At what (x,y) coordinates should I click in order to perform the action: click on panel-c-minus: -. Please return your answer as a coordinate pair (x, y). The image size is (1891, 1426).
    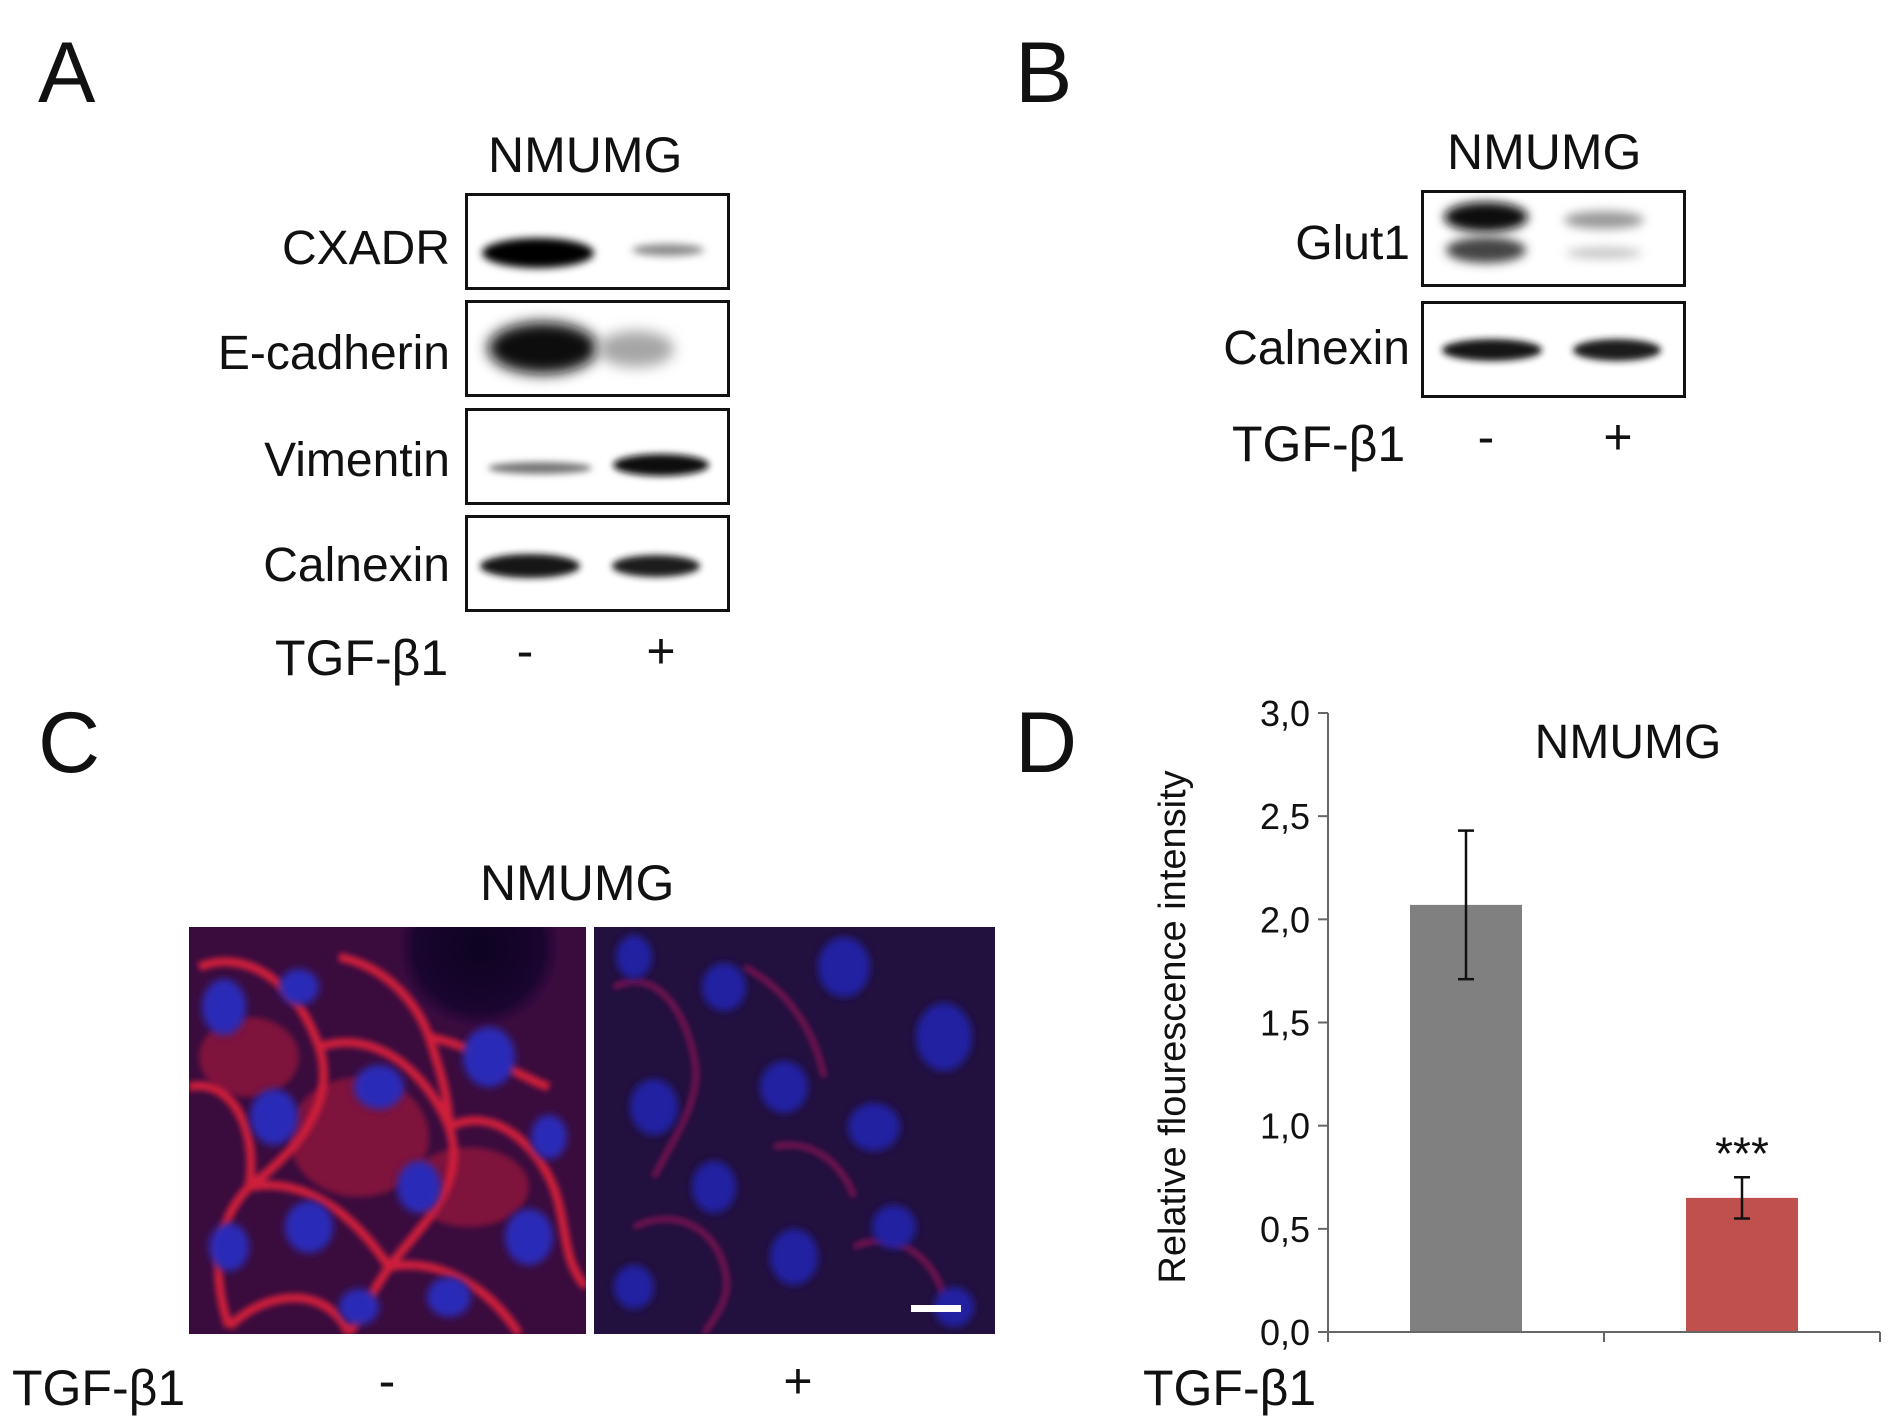
    Looking at the image, I should click on (387, 1381).